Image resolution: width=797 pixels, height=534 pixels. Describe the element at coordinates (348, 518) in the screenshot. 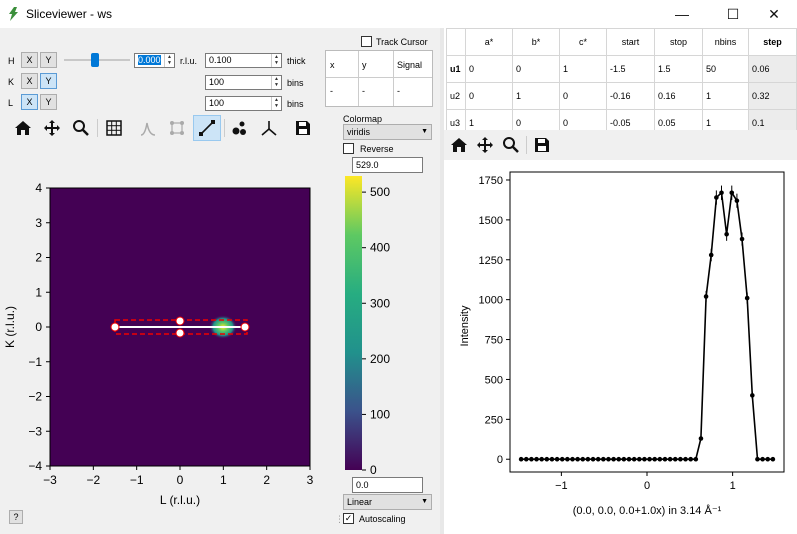

I see `autoscale-checkbox: ✓` at that location.